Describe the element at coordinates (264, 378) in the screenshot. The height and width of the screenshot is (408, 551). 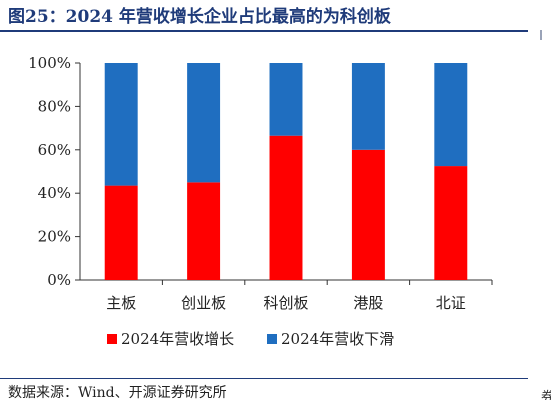
I see `source-rule` at that location.